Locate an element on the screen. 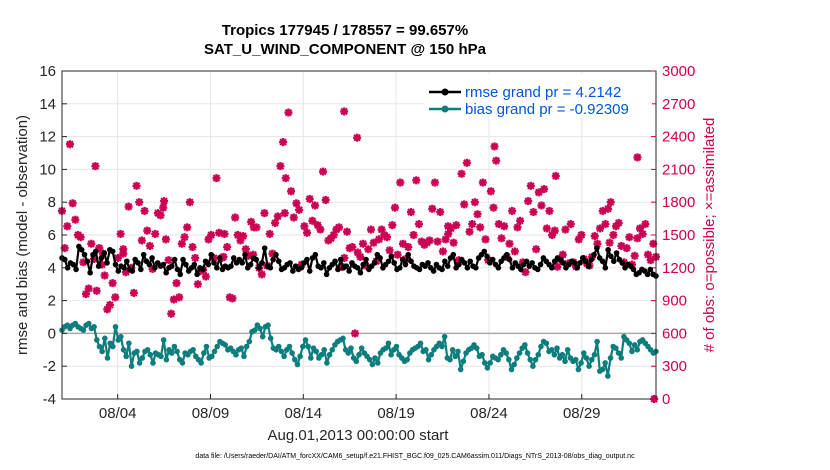 Image resolution: width=830 pixels, height=470 pixels. x-tick-label: 08/14 is located at coordinates (304, 413).